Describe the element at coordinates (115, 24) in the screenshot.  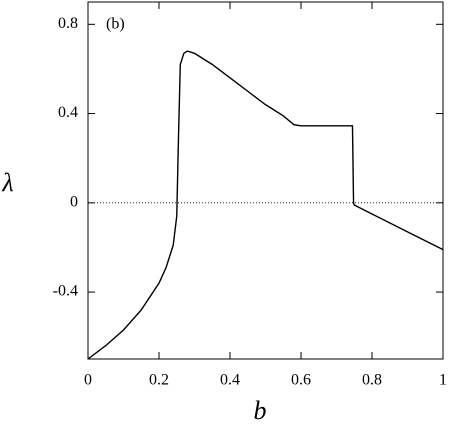
I see `annotation: (b)` at that location.